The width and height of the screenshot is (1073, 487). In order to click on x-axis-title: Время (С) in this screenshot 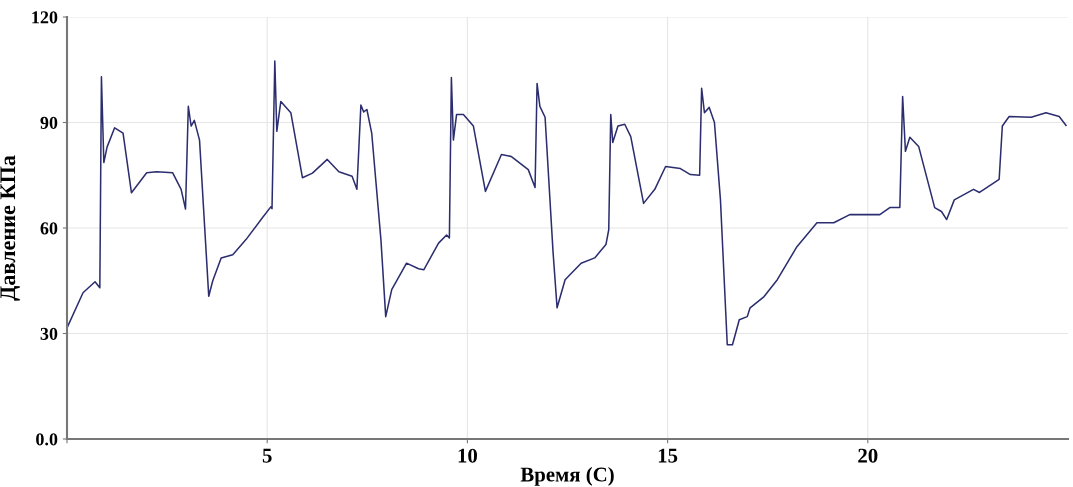, I will do `click(567, 476)`.